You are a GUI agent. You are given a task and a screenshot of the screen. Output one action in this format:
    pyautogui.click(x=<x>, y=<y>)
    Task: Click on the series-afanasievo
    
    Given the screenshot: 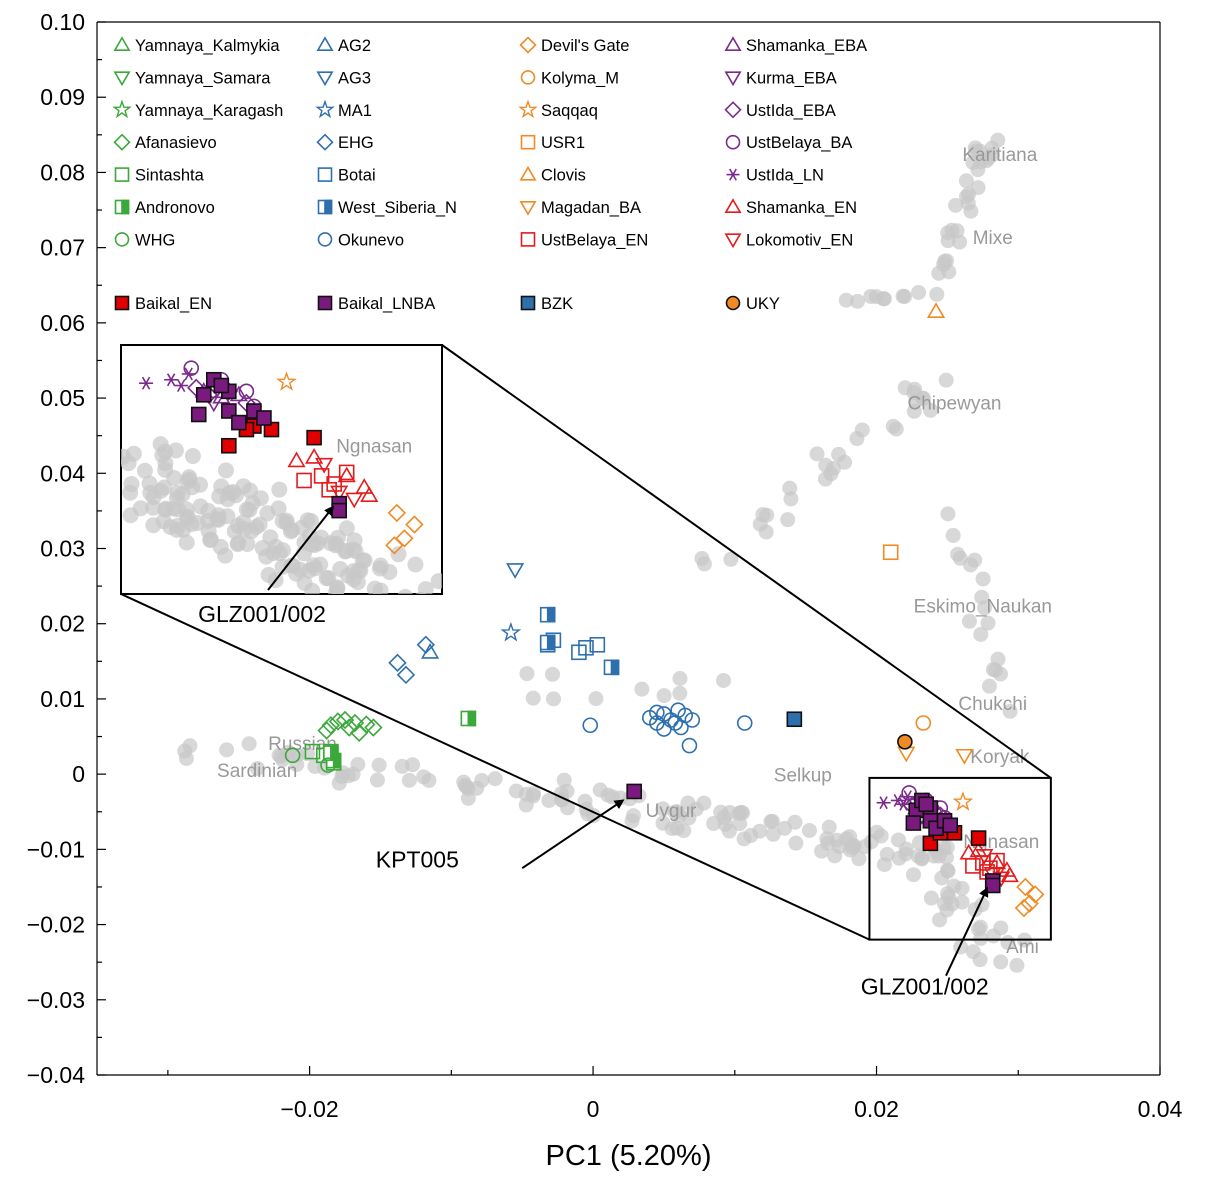 What is the action you would take?
    pyautogui.click(x=350, y=726)
    